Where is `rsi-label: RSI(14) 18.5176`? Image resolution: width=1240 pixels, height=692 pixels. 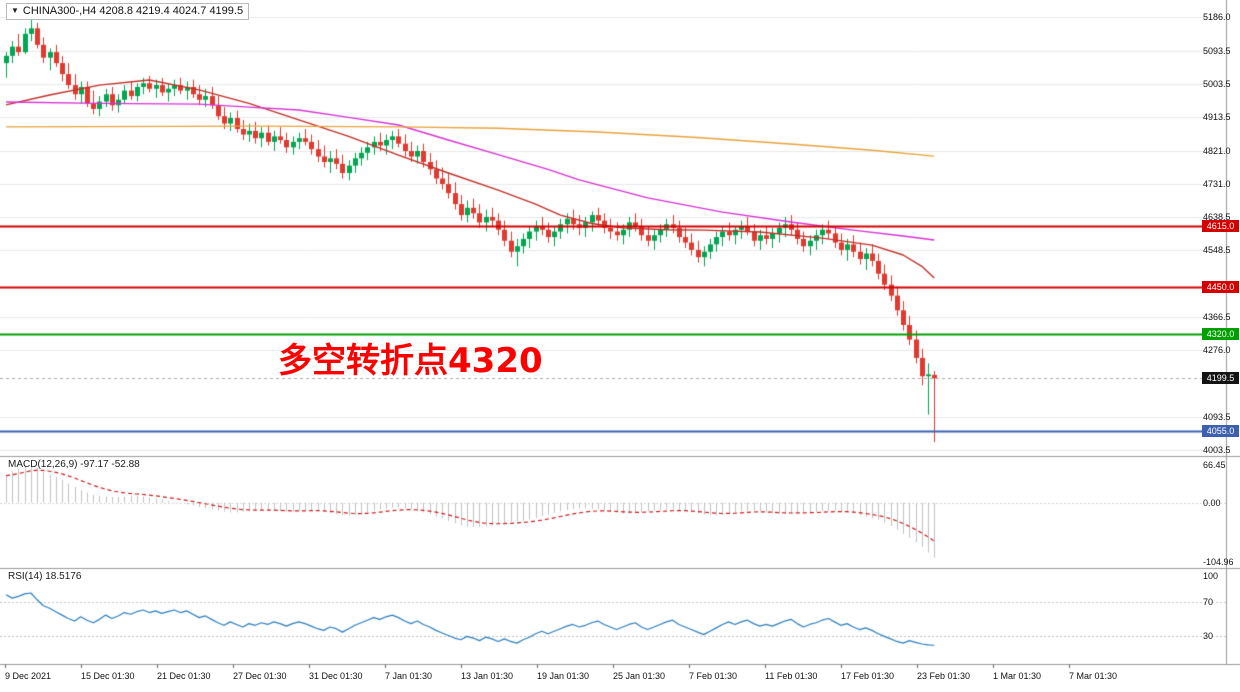 rsi-label: RSI(14) 18.5176 is located at coordinates (45, 576).